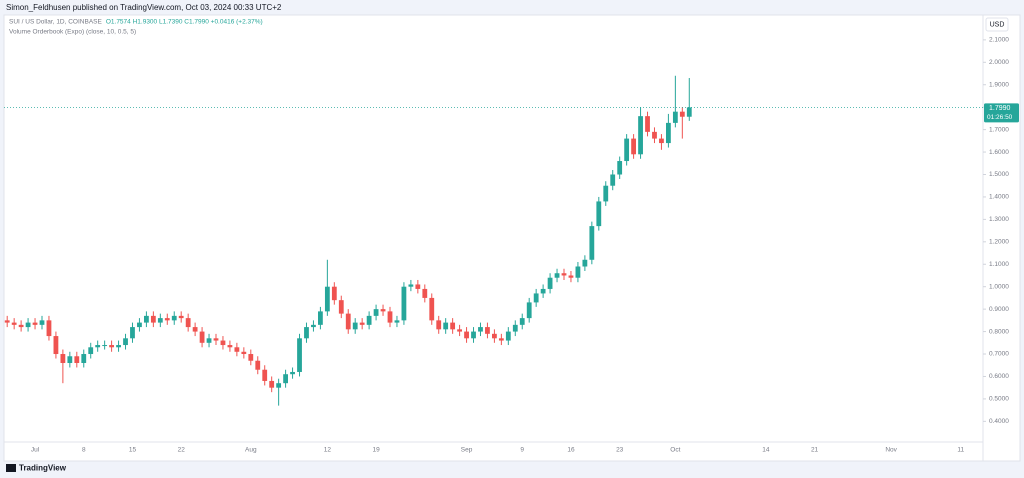  Describe the element at coordinates (84, 450) in the screenshot. I see `x-tick-label: 8` at that location.